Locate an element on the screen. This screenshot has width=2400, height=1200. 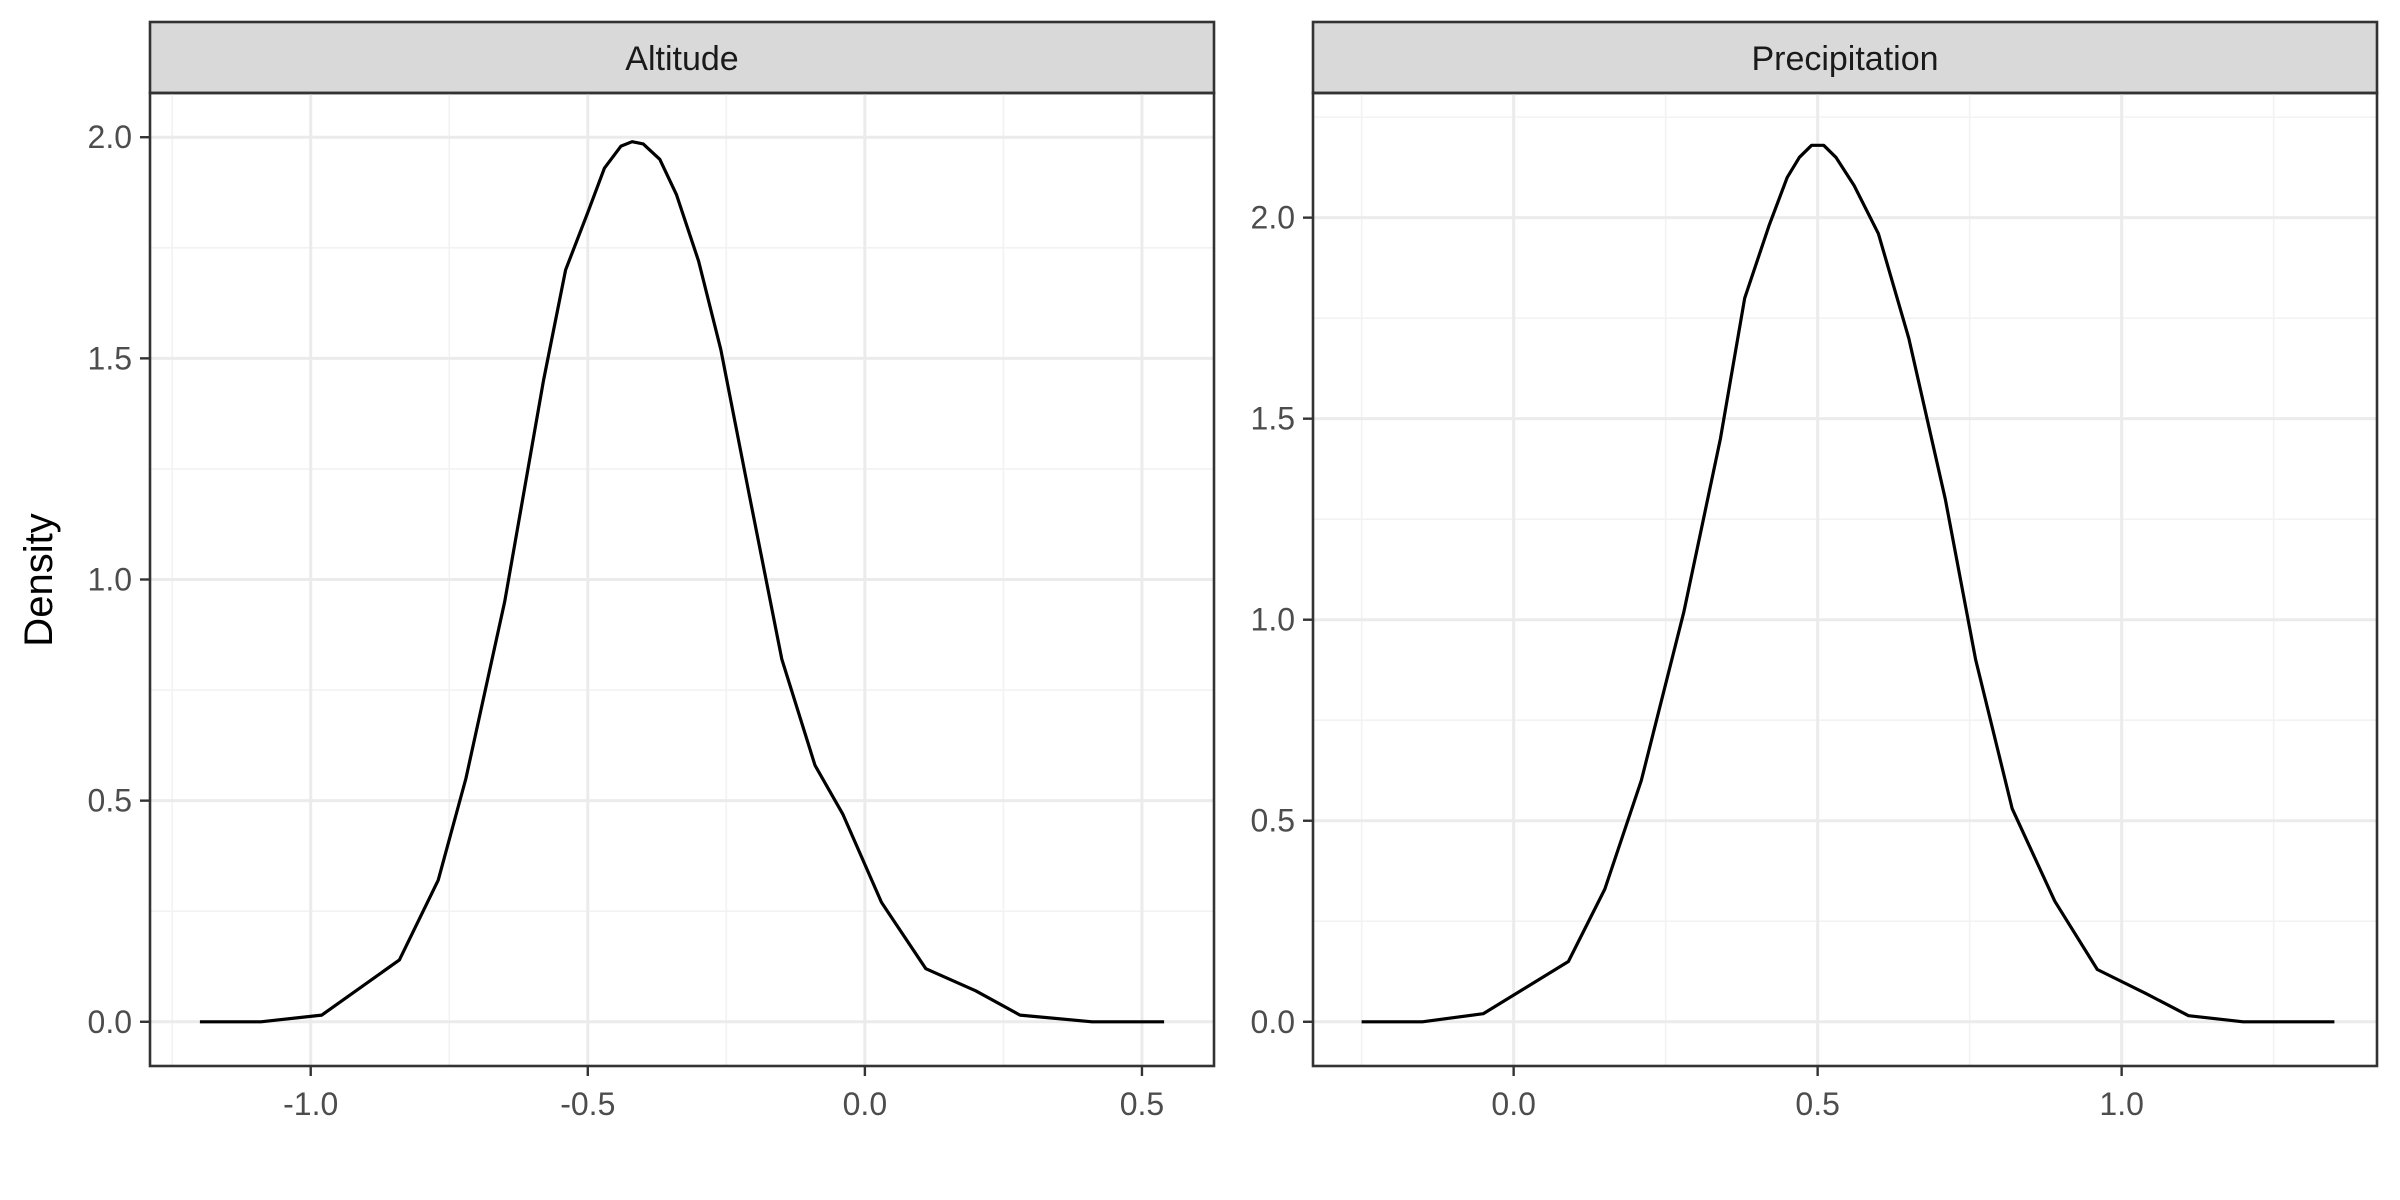
y-tick-label-precipitation: 0.0 is located at coordinates (1273, 1022).